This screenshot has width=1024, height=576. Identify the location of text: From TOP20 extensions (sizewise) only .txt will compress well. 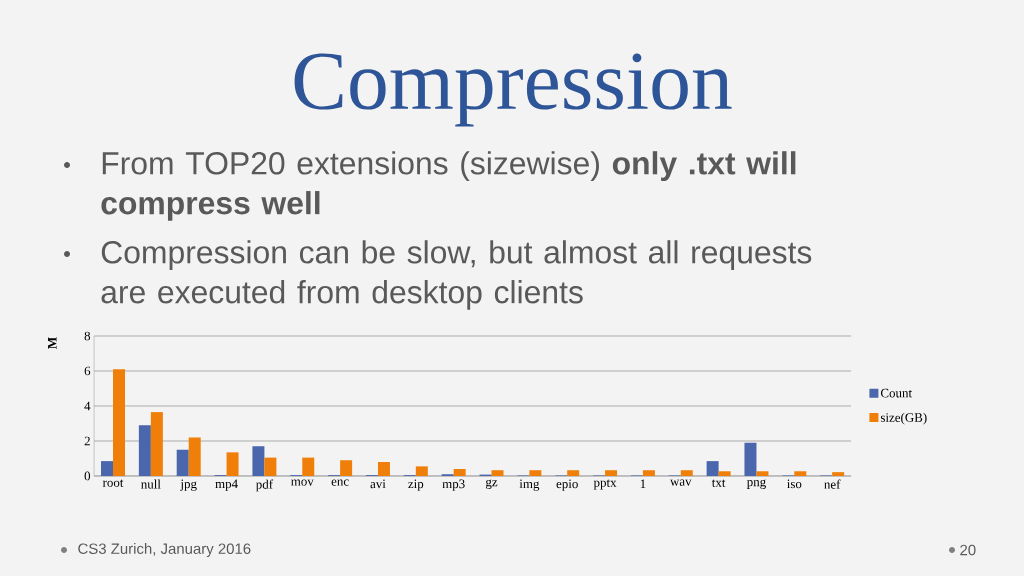
(448, 186).